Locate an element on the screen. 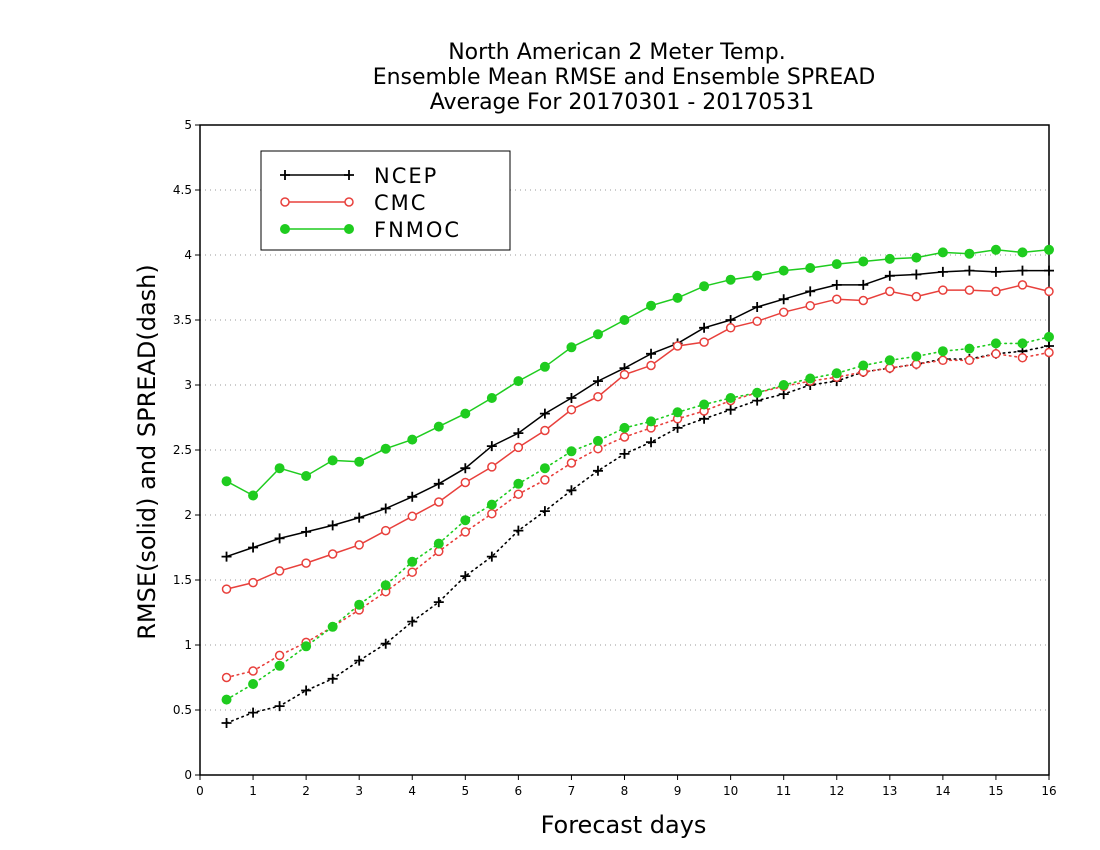 This screenshot has height=850, width=1100. y-axis-title: RMSE(solid) and SPREAD(dash) is located at coordinates (147, 452).